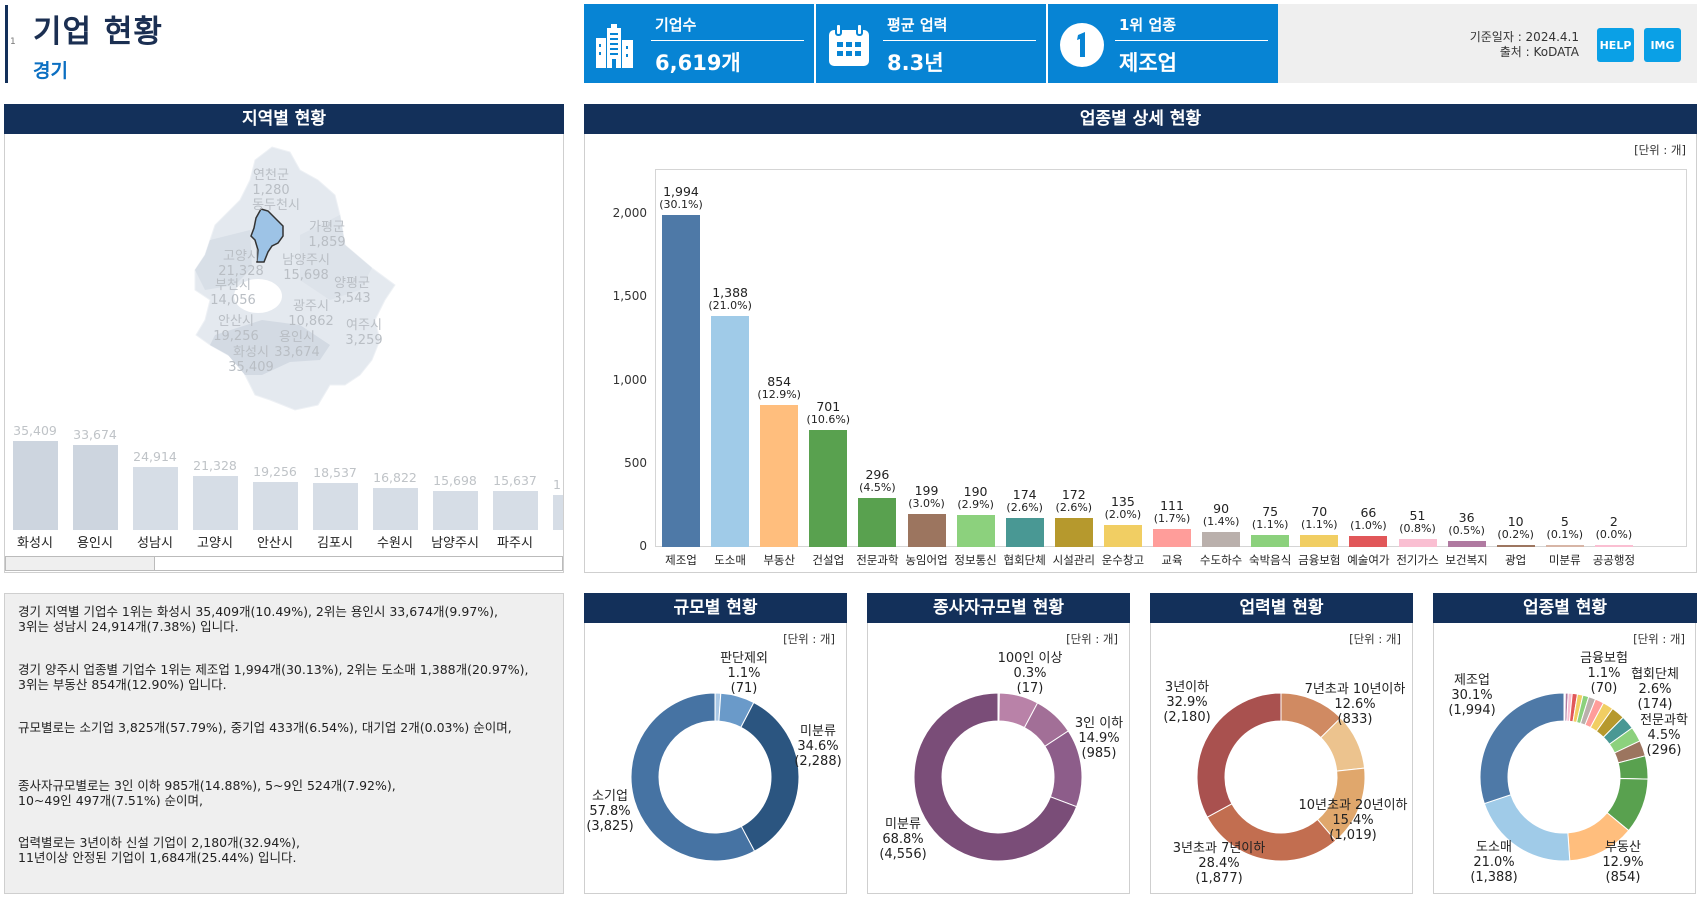  What do you see at coordinates (1615, 45) in the screenshot?
I see `help-button: HELP` at bounding box center [1615, 45].